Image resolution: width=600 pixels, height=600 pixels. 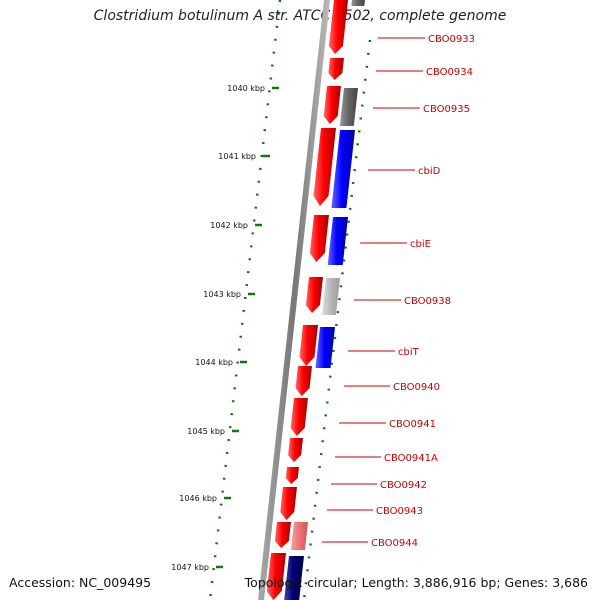 What do you see at coordinates (206, 431) in the screenshot?
I see `kbp-tick-label: 1045 kbp` at bounding box center [206, 431].